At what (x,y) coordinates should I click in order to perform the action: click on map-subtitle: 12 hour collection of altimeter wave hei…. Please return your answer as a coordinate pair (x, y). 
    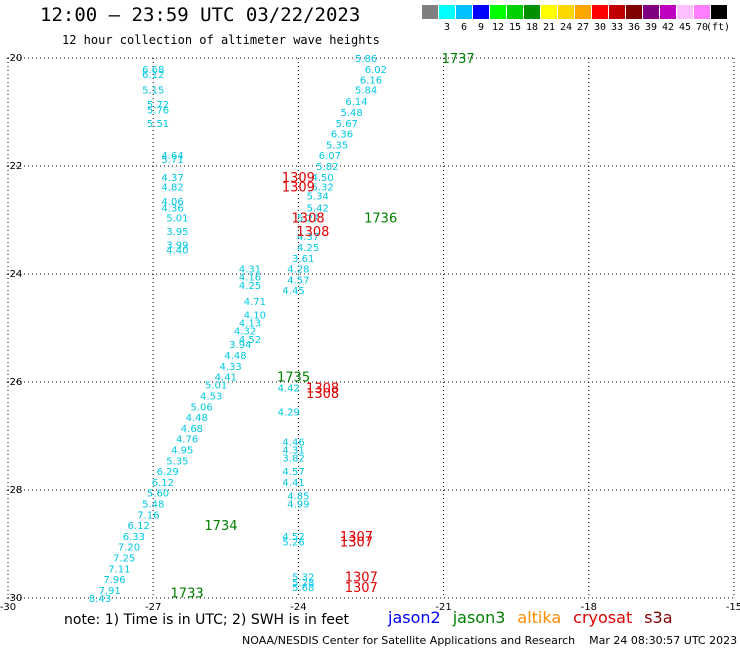
    Looking at the image, I should click on (221, 40).